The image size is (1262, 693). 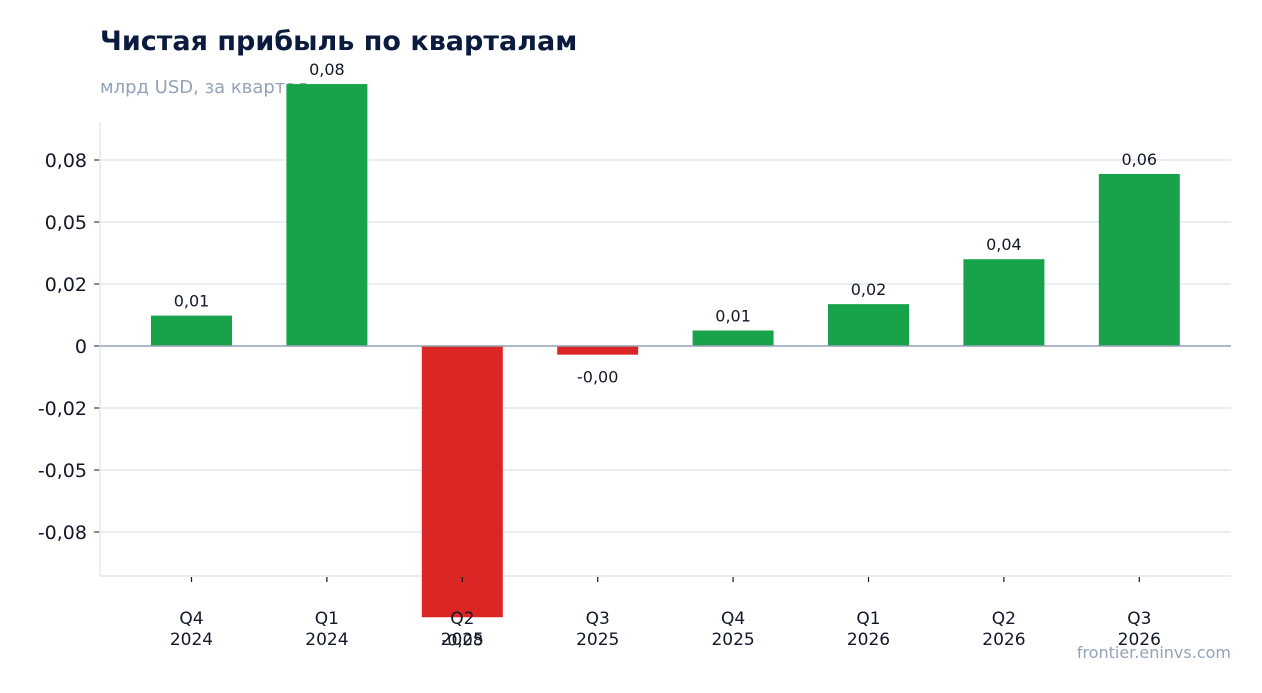 I want to click on y-tick-label: 0,02, so click(x=66, y=285).